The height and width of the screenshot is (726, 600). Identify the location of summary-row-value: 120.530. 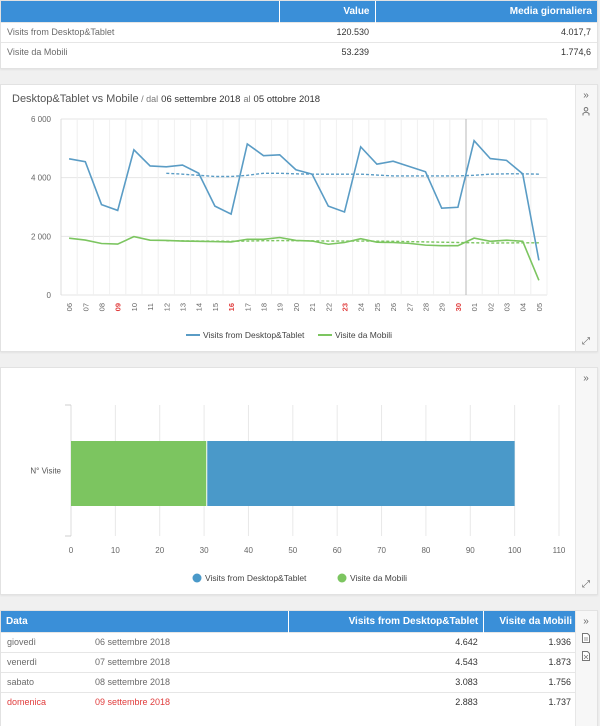
(327, 31).